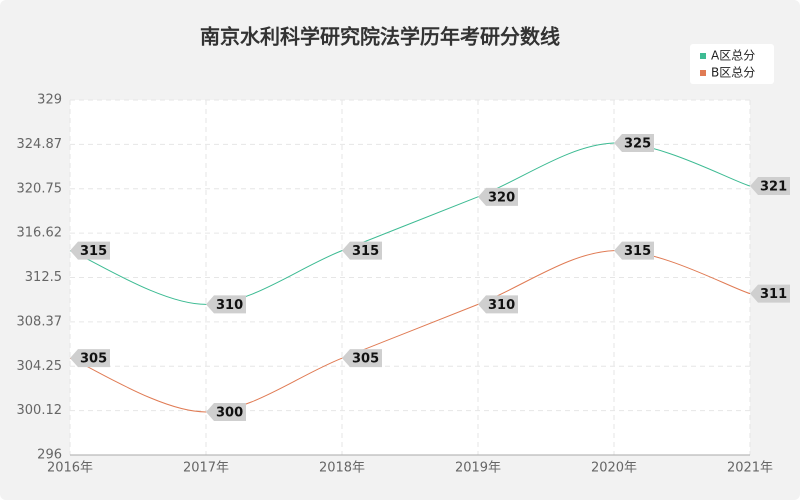 The image size is (800, 500). Describe the element at coordinates (40, 233) in the screenshot. I see `y-tick-label: 316.62` at that location.